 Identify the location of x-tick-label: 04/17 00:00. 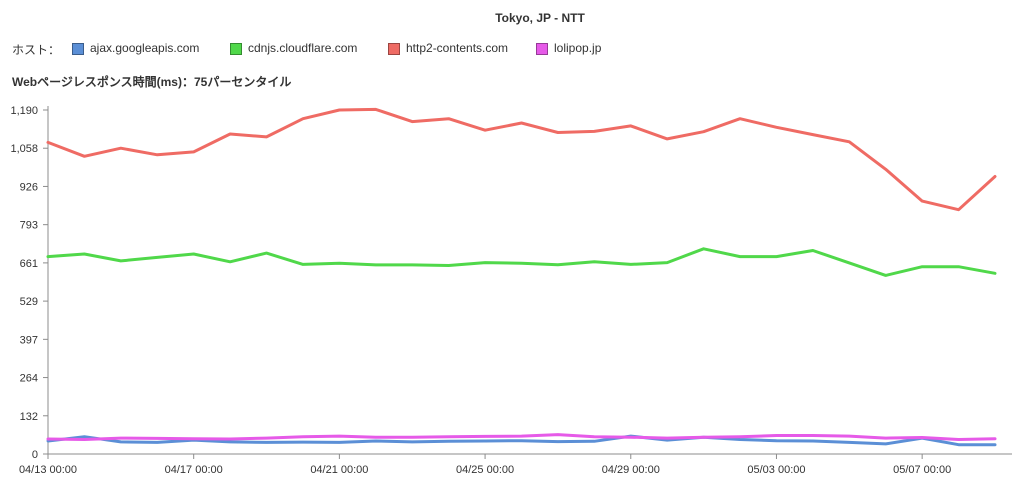
(194, 470).